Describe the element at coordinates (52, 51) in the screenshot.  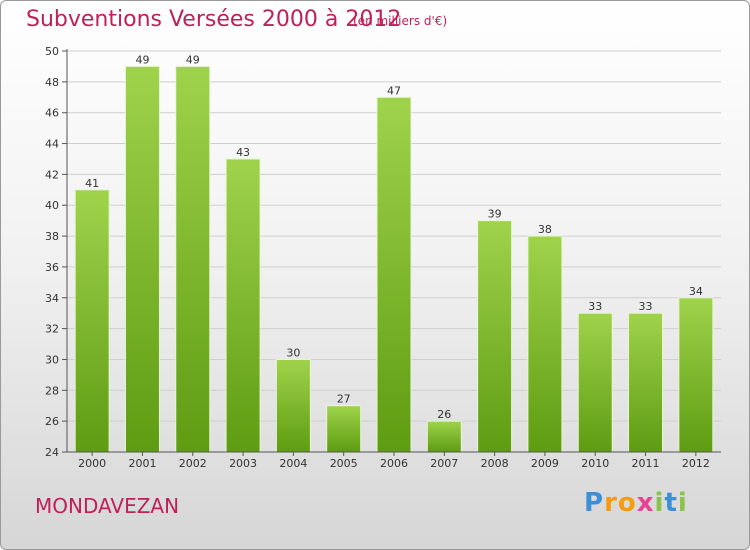
I see `y-tick-label: 50` at that location.